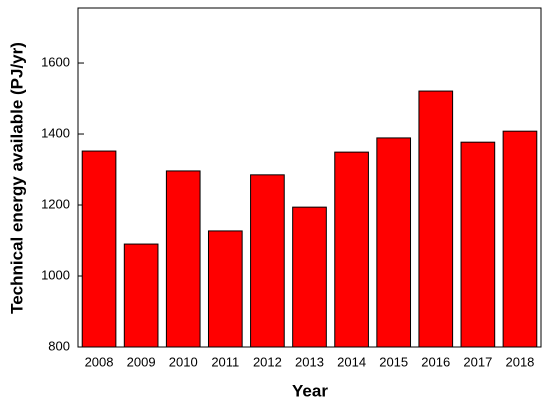 This screenshot has width=550, height=406. I want to click on y-axis-title: Technical energy available (PJ/yr), so click(16, 178).